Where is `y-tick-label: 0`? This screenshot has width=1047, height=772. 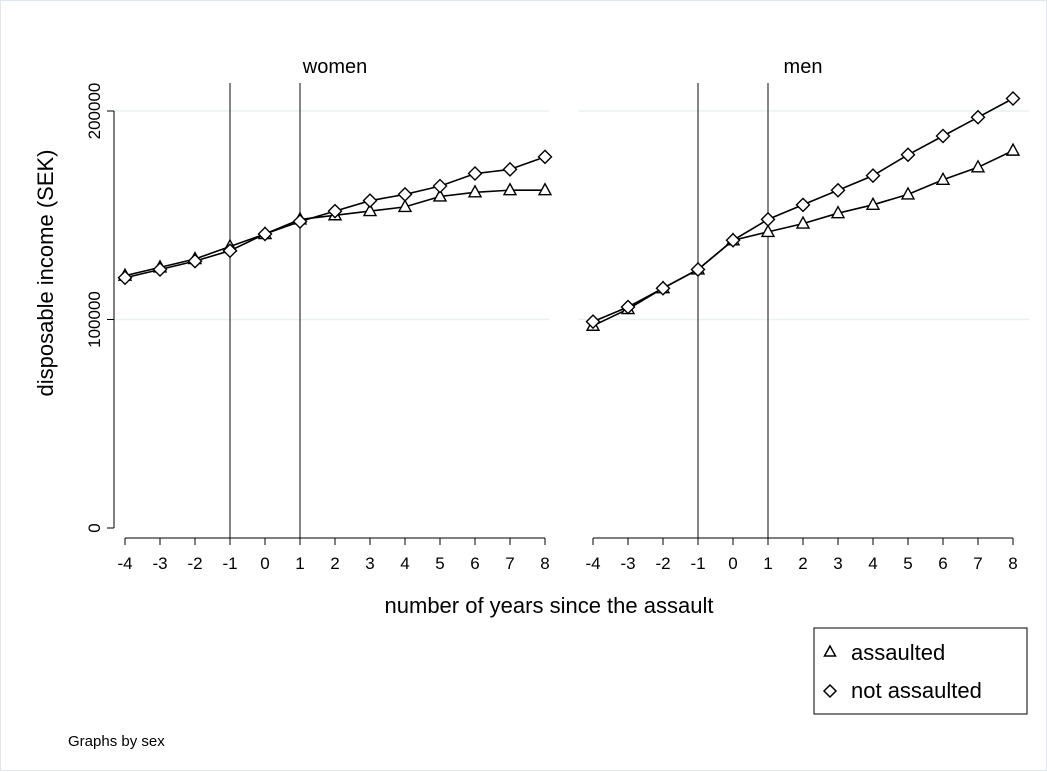
y-tick-label: 0 is located at coordinates (94, 527).